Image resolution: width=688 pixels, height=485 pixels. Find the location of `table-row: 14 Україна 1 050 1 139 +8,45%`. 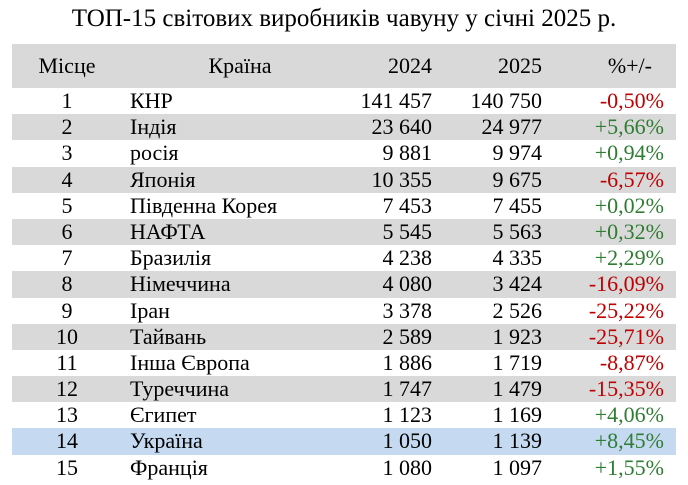

table-row: 14 Україна 1 050 1 139 +8,45% is located at coordinates (344, 441).